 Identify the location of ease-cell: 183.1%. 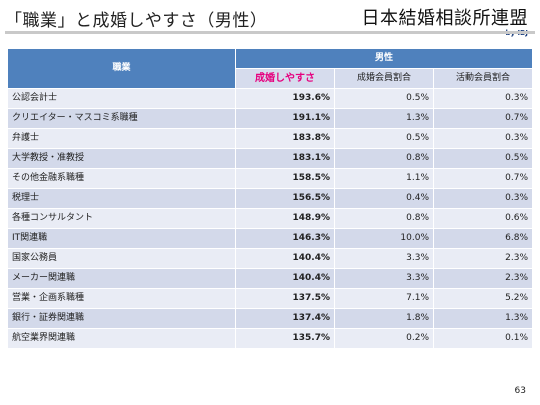
(285, 158).